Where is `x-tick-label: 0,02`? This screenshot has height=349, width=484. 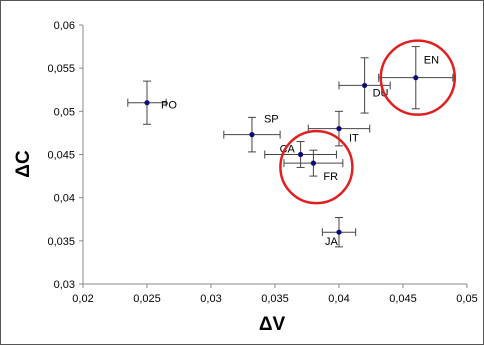 x-tick-label: 0,02 is located at coordinates (82, 299).